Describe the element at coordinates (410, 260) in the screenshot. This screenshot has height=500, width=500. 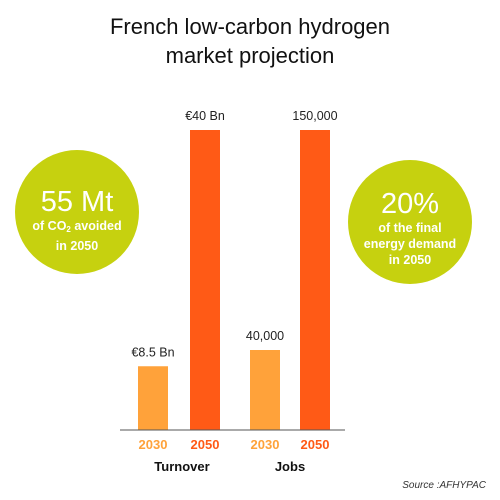
I see `energy-label-line-3: in 2050` at that location.